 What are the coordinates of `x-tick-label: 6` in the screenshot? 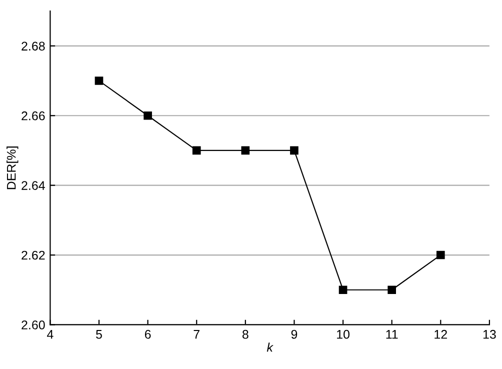 It's located at (147, 334).